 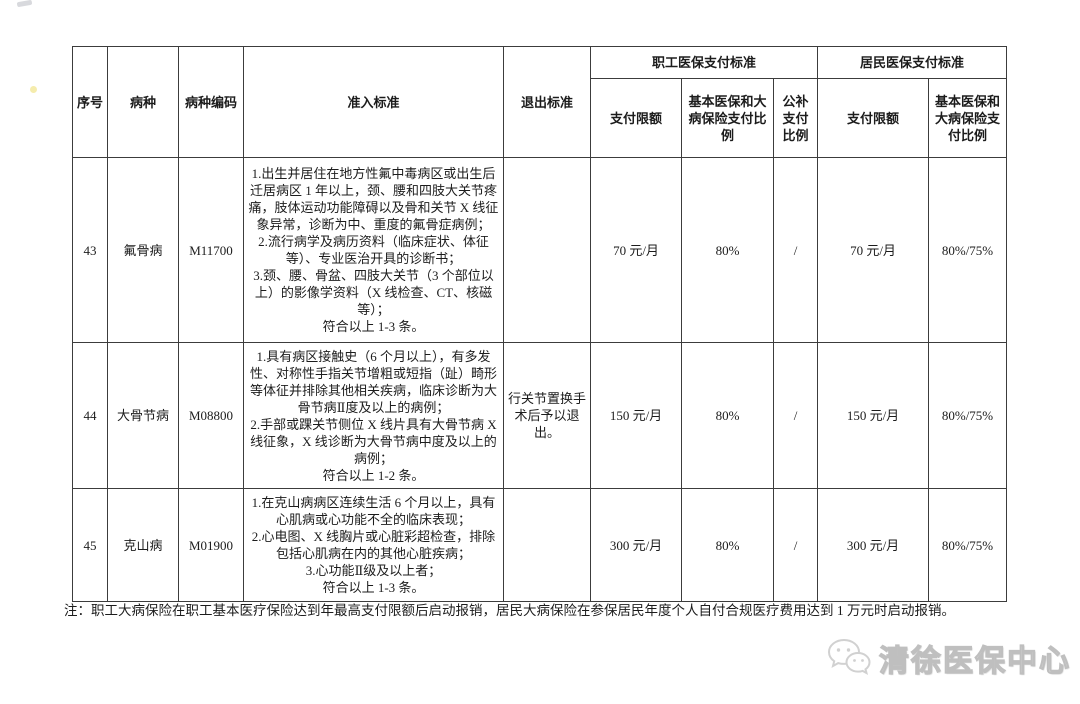 What do you see at coordinates (873, 415) in the screenshot?
I see `cell-resident-limit: 150 元/月` at bounding box center [873, 415].